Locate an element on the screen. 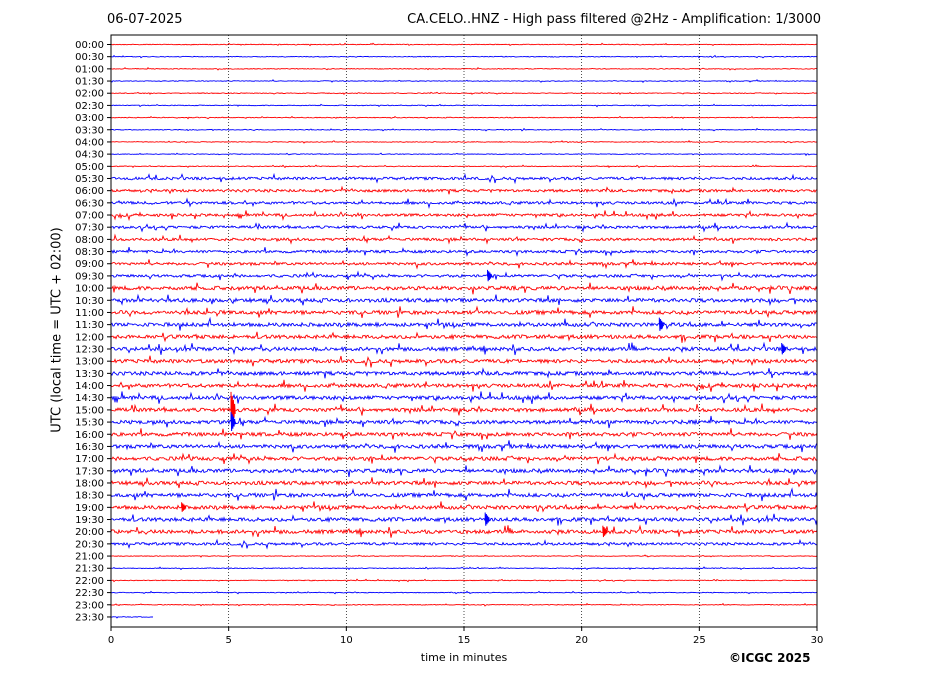 The height and width of the screenshot is (696, 927). y-tick-label: 04:00 is located at coordinates (89, 142).